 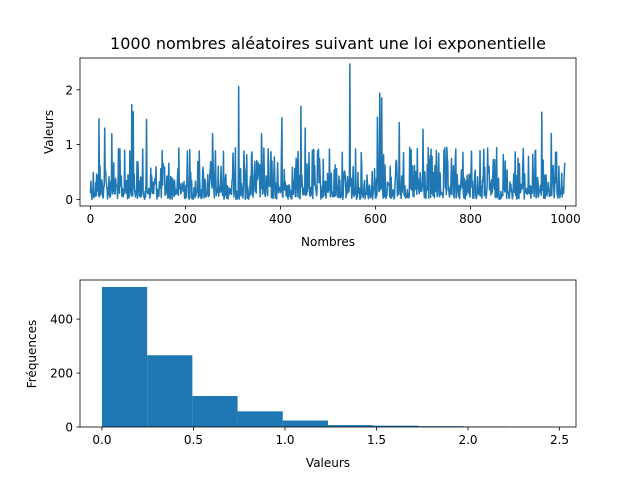 I want to click on x-tick-label: 0.0, so click(x=101, y=440).